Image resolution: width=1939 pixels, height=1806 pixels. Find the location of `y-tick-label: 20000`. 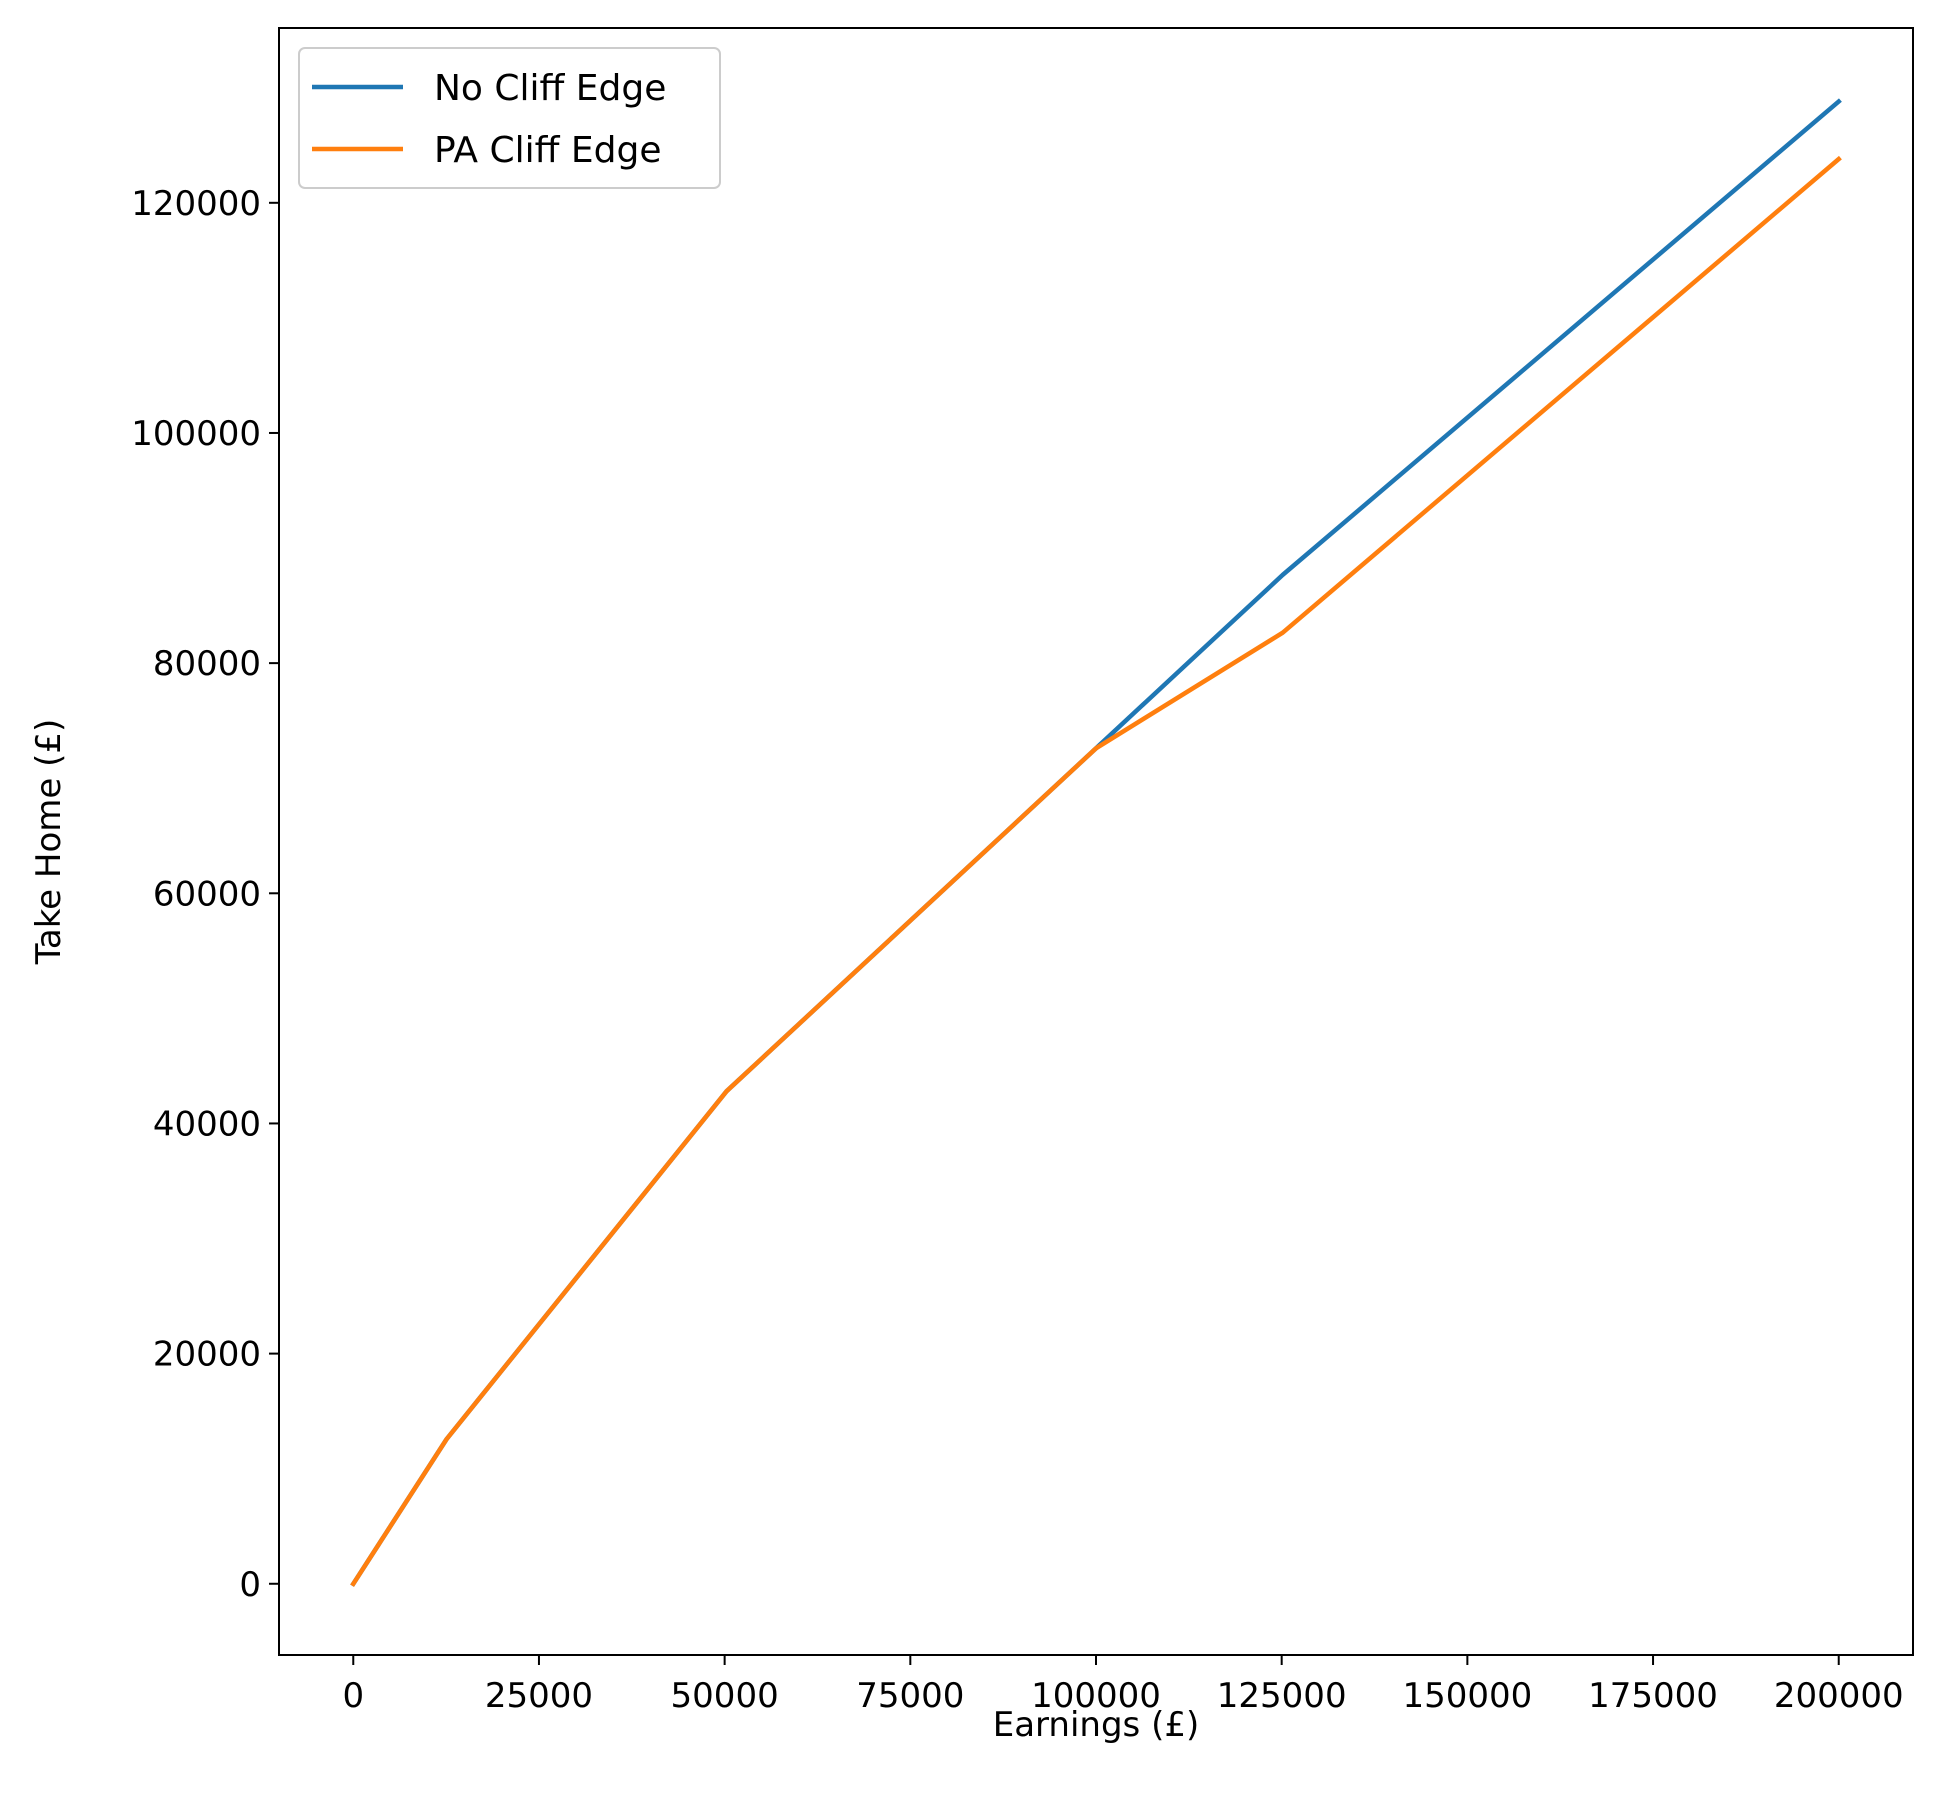

y-tick-label: 20000 is located at coordinates (207, 1355).